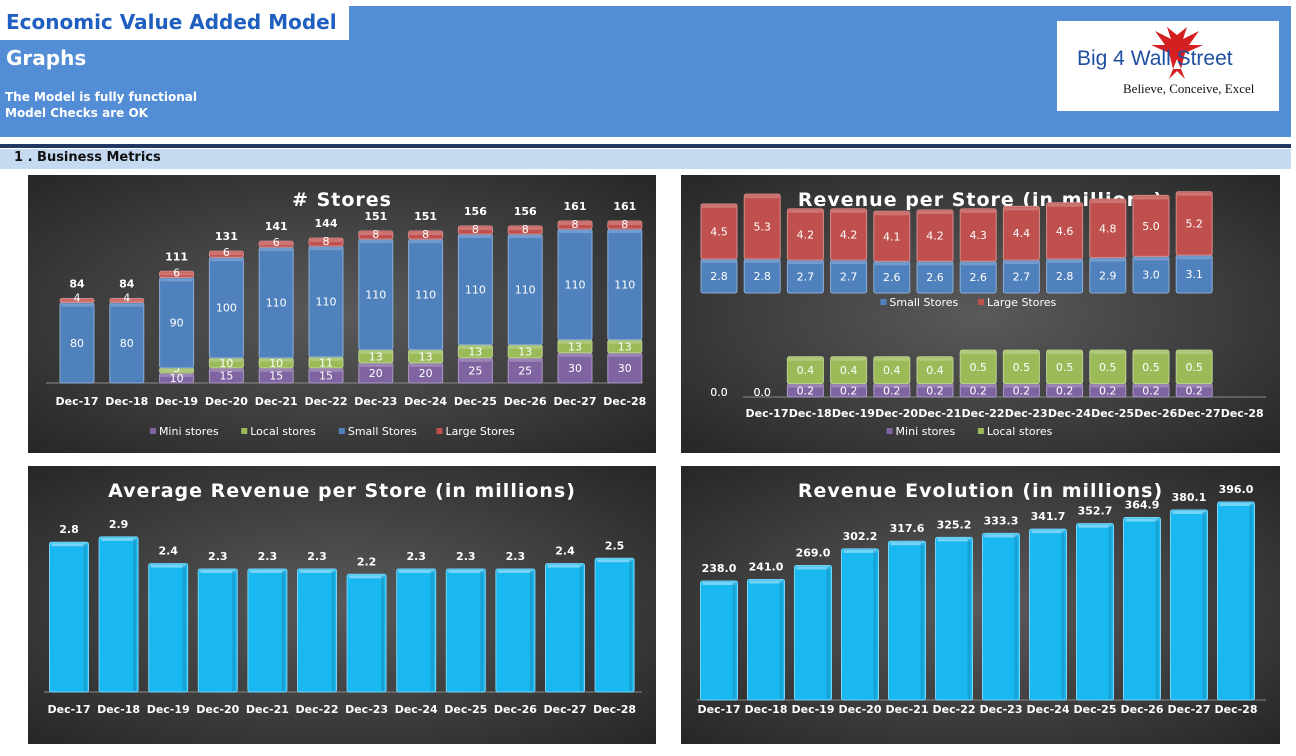 This screenshot has height=756, width=1296. I want to click on revenue-per-store-category-label: Dec-28, so click(1242, 413).